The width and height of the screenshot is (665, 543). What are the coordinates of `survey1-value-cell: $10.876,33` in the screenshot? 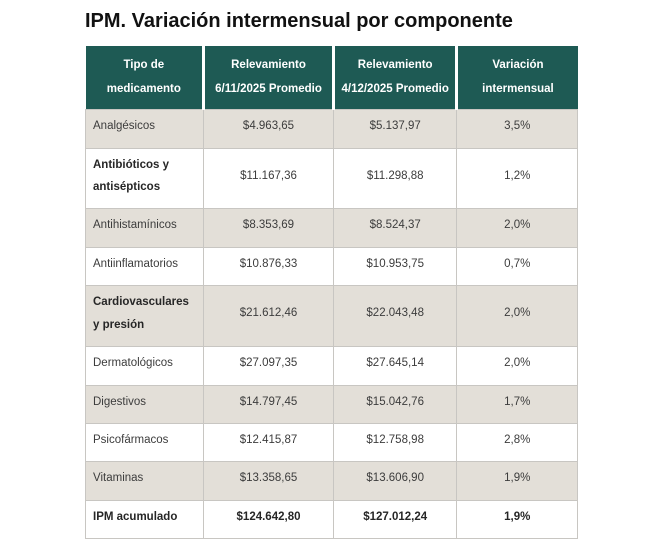 It's located at (268, 266).